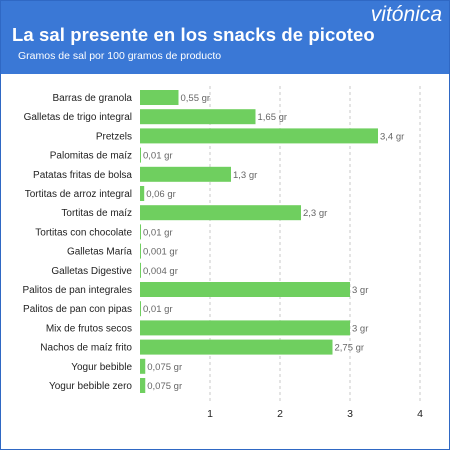 This screenshot has height=450, width=450. Describe the element at coordinates (89, 328) in the screenshot. I see `category-label: Mix de frutos secos` at that location.